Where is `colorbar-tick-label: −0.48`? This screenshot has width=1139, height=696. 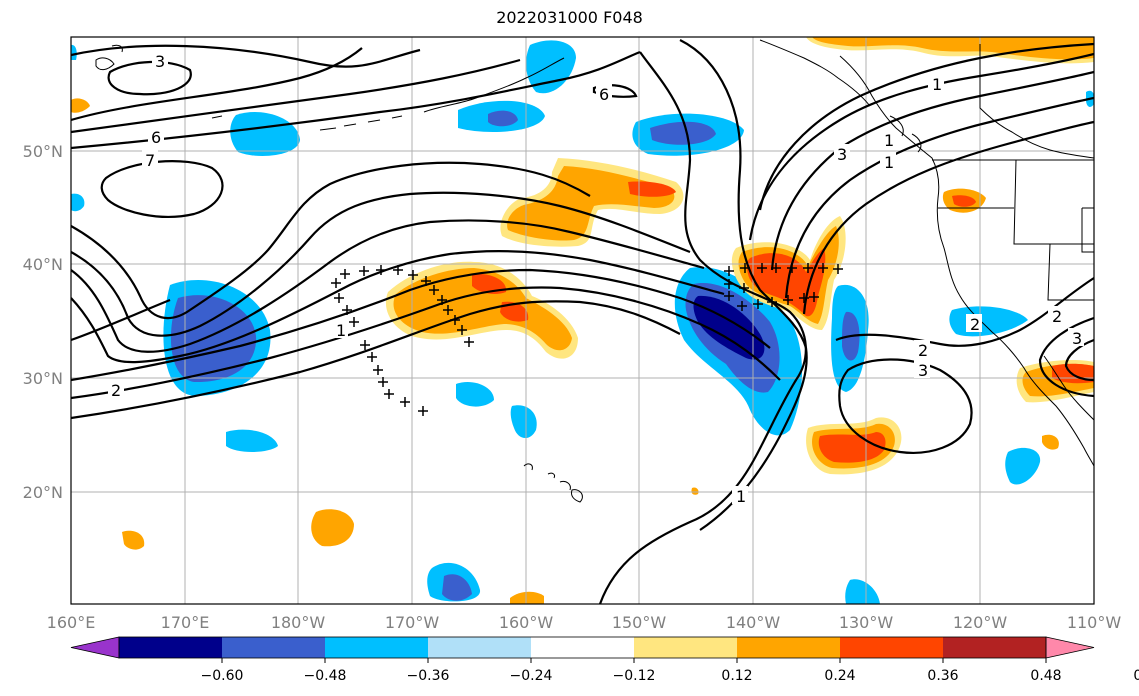 colorbar-tick-label: −0.48 is located at coordinates (325, 676).